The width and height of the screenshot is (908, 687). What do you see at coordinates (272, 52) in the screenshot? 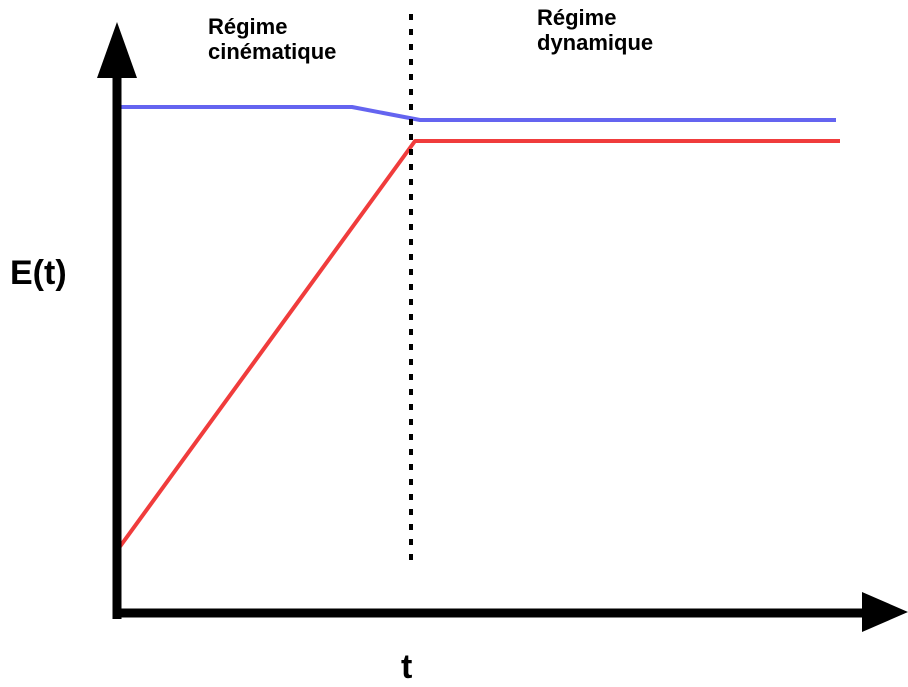
I see `kinematic-regime-line2: cinématique` at bounding box center [272, 52].